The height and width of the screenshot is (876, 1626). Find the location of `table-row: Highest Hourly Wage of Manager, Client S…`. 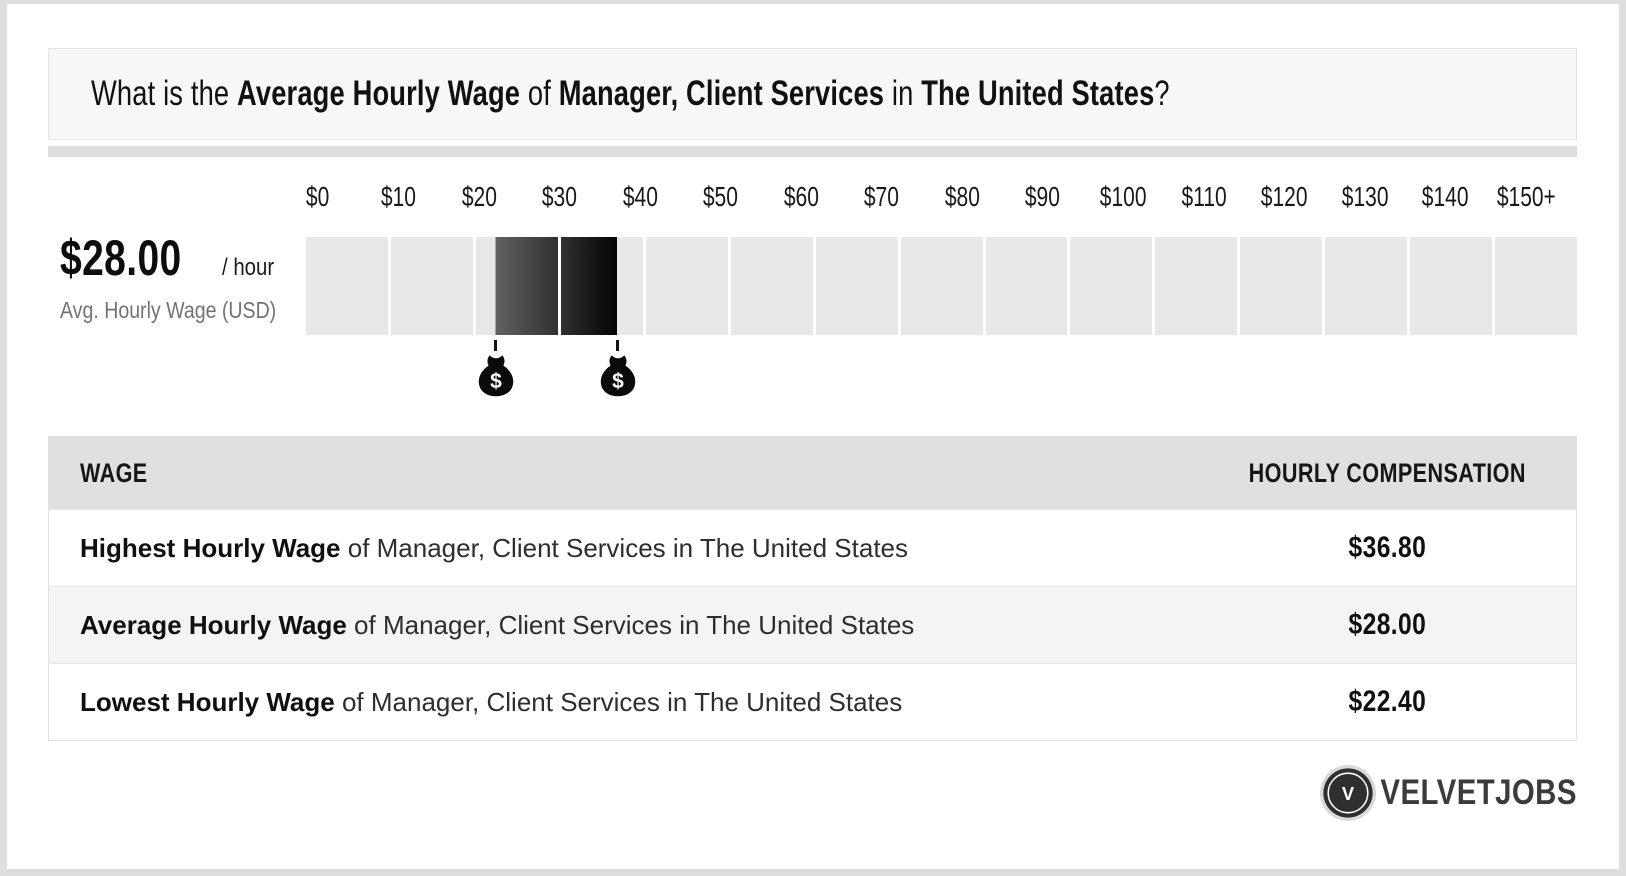

table-row: Highest Hourly Wage of Manager, Client S… is located at coordinates (812, 547).